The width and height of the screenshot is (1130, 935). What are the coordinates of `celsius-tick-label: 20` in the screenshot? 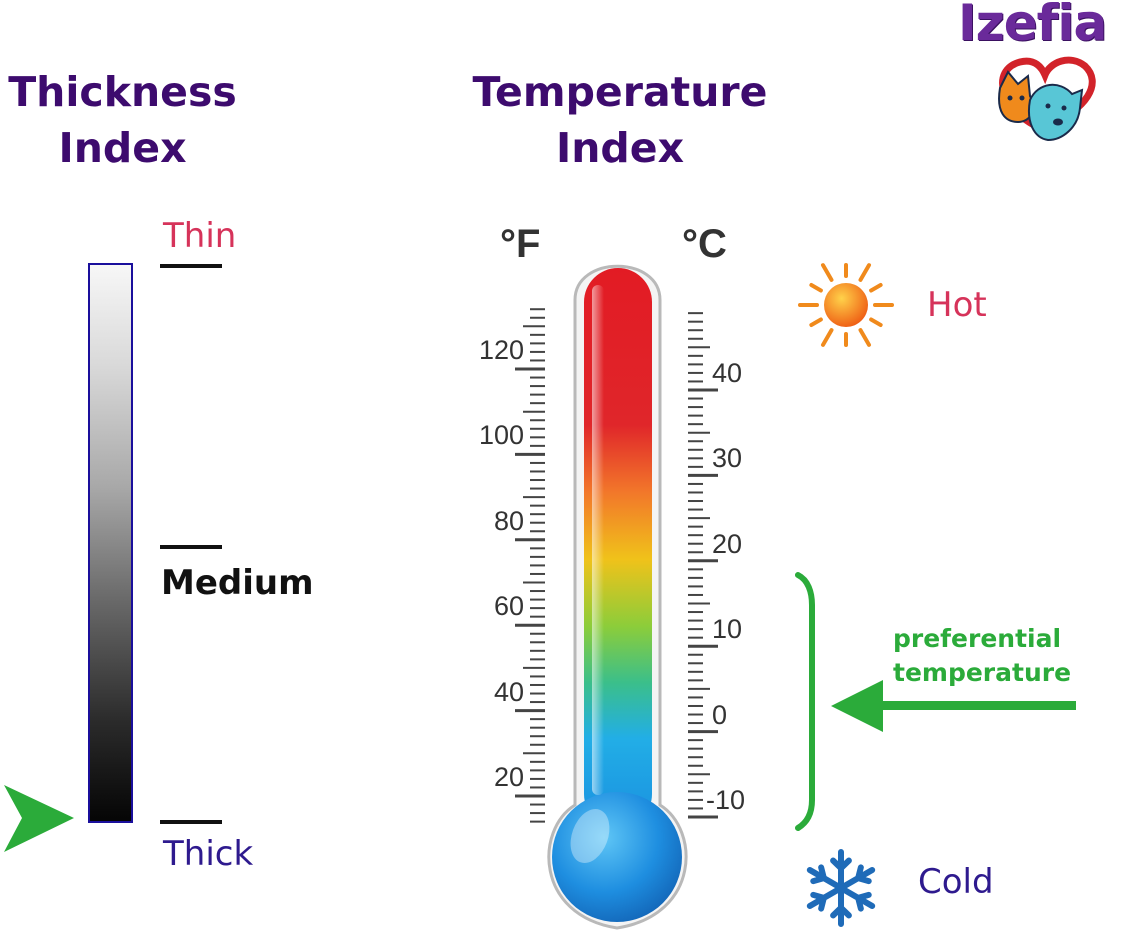 It's located at (727, 543).